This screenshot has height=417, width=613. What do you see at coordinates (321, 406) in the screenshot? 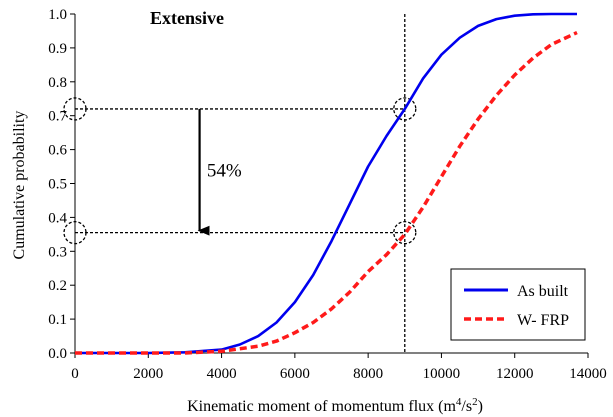
I see `x-axis-label-main: Kinematic moment of momentum flux (m` at bounding box center [321, 406].